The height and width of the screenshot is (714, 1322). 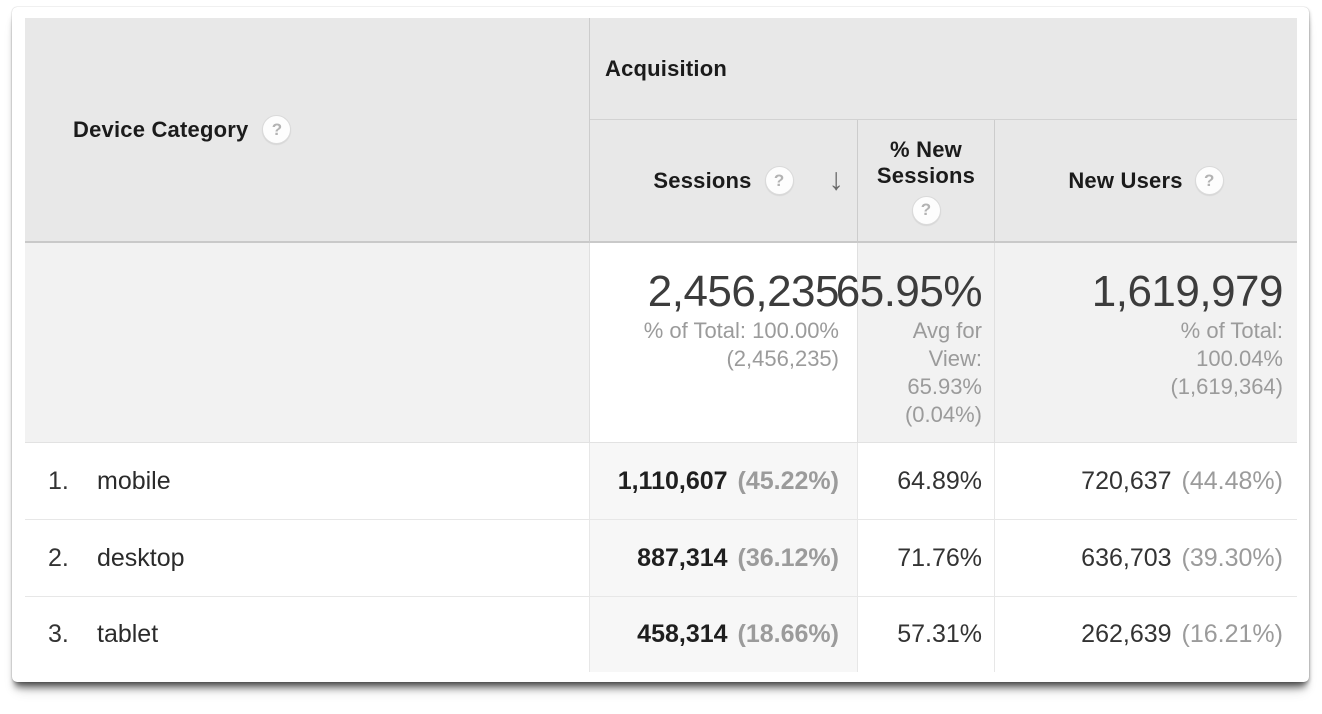 I want to click on device-name-link: desktop, so click(x=141, y=557).